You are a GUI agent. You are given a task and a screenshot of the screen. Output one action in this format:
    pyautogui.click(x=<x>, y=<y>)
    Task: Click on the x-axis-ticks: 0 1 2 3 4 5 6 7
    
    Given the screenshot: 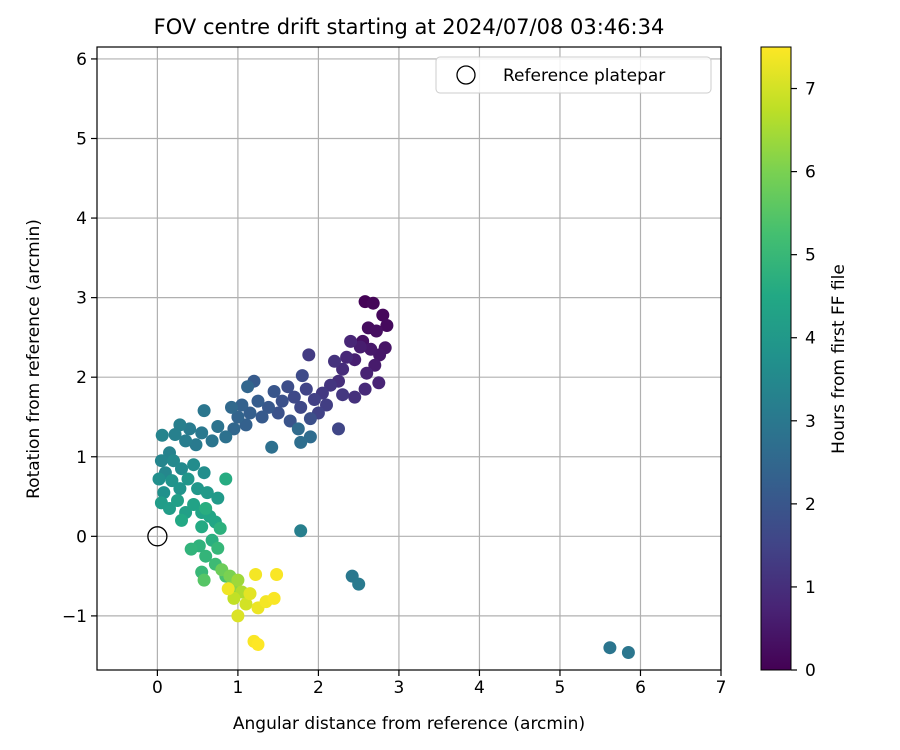 What is the action you would take?
    pyautogui.click(x=439, y=684)
    